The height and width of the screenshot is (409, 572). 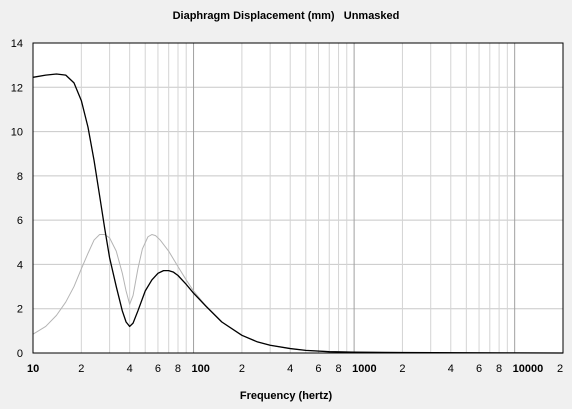 What do you see at coordinates (286, 396) in the screenshot?
I see `x-axis-label: Frequency (hertz)` at bounding box center [286, 396].